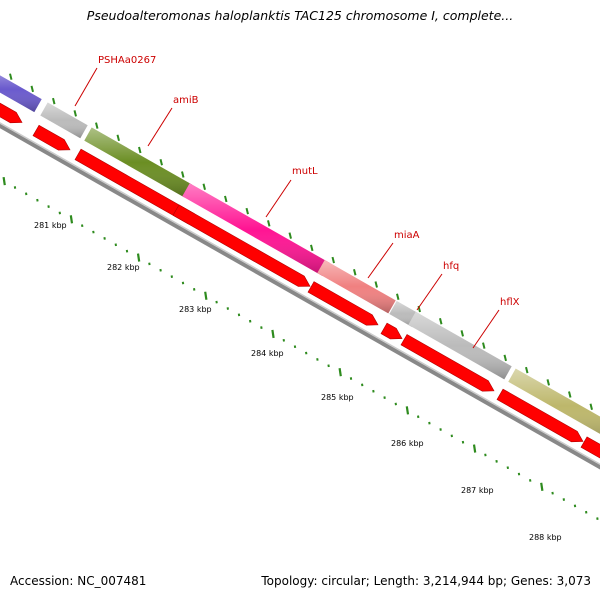 This screenshot has width=600, height=600. I want to click on kbp-label: 285 kbp, so click(337, 397).